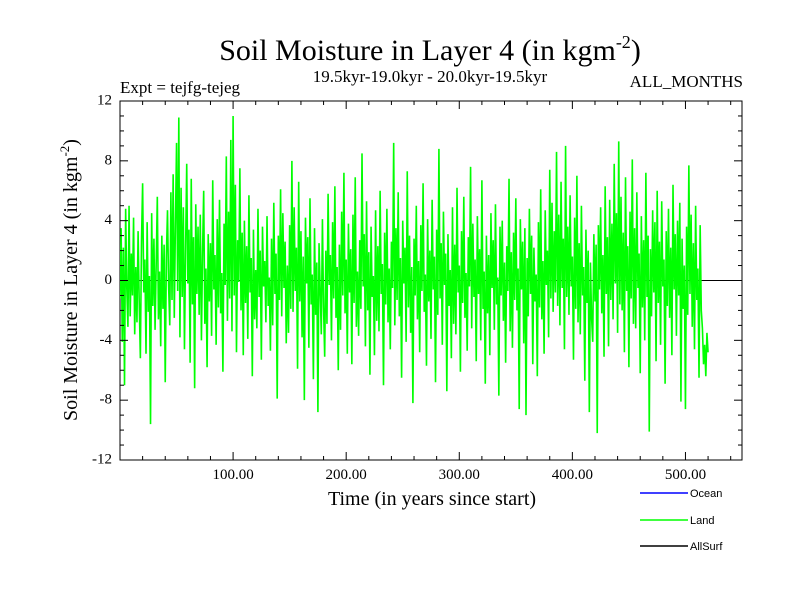 The height and width of the screenshot is (600, 800). What do you see at coordinates (102, 459) in the screenshot?
I see `y-tick-label: -12` at bounding box center [102, 459].